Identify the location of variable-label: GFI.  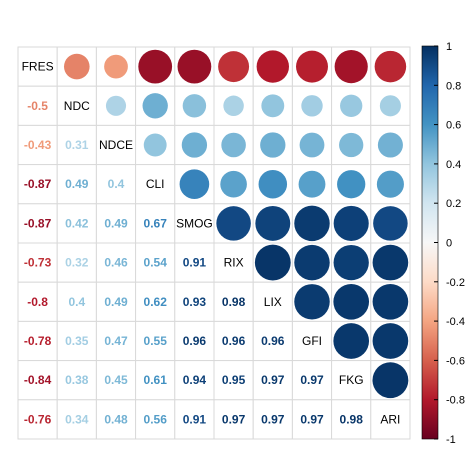
(312, 341).